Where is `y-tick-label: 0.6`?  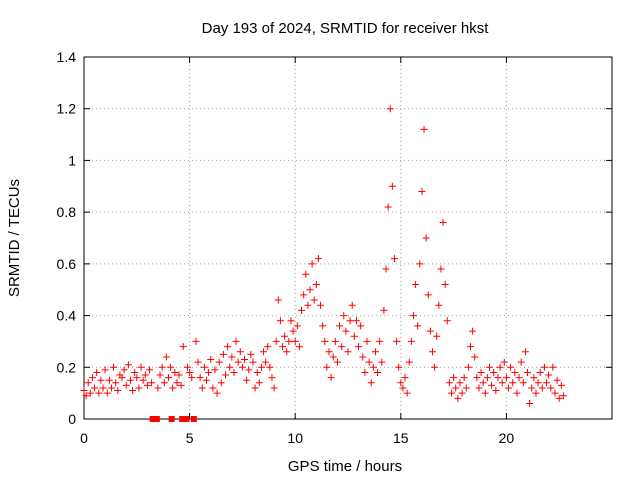 y-tick-label: 0.6 is located at coordinates (67, 264).